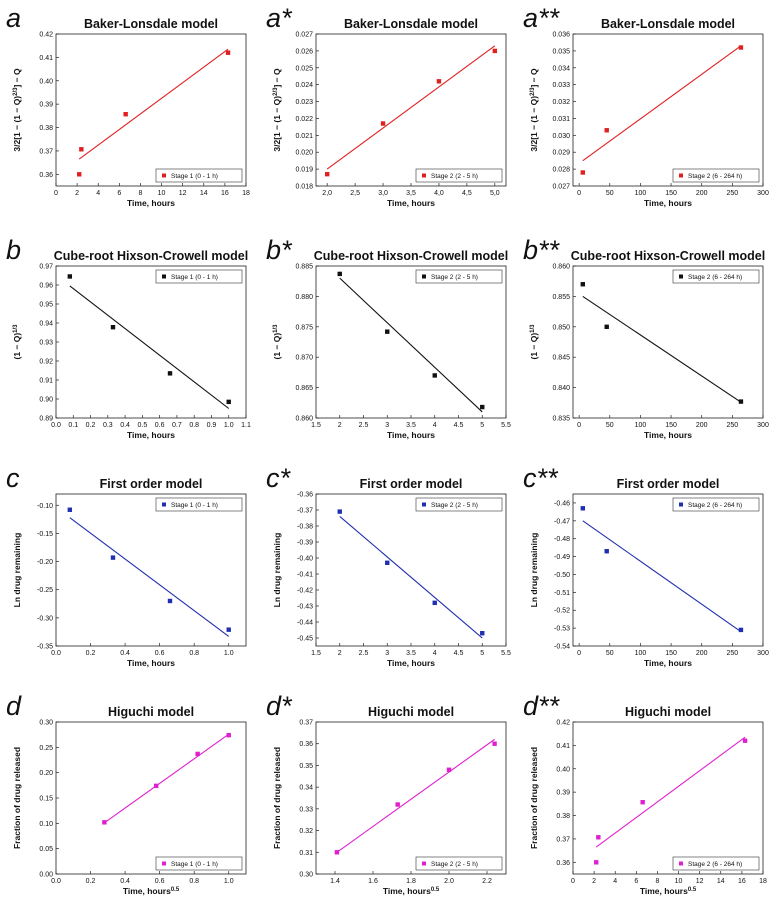 This screenshot has height=923, width=781. I want to click on y-tick-label: 0.031, so click(561, 119).